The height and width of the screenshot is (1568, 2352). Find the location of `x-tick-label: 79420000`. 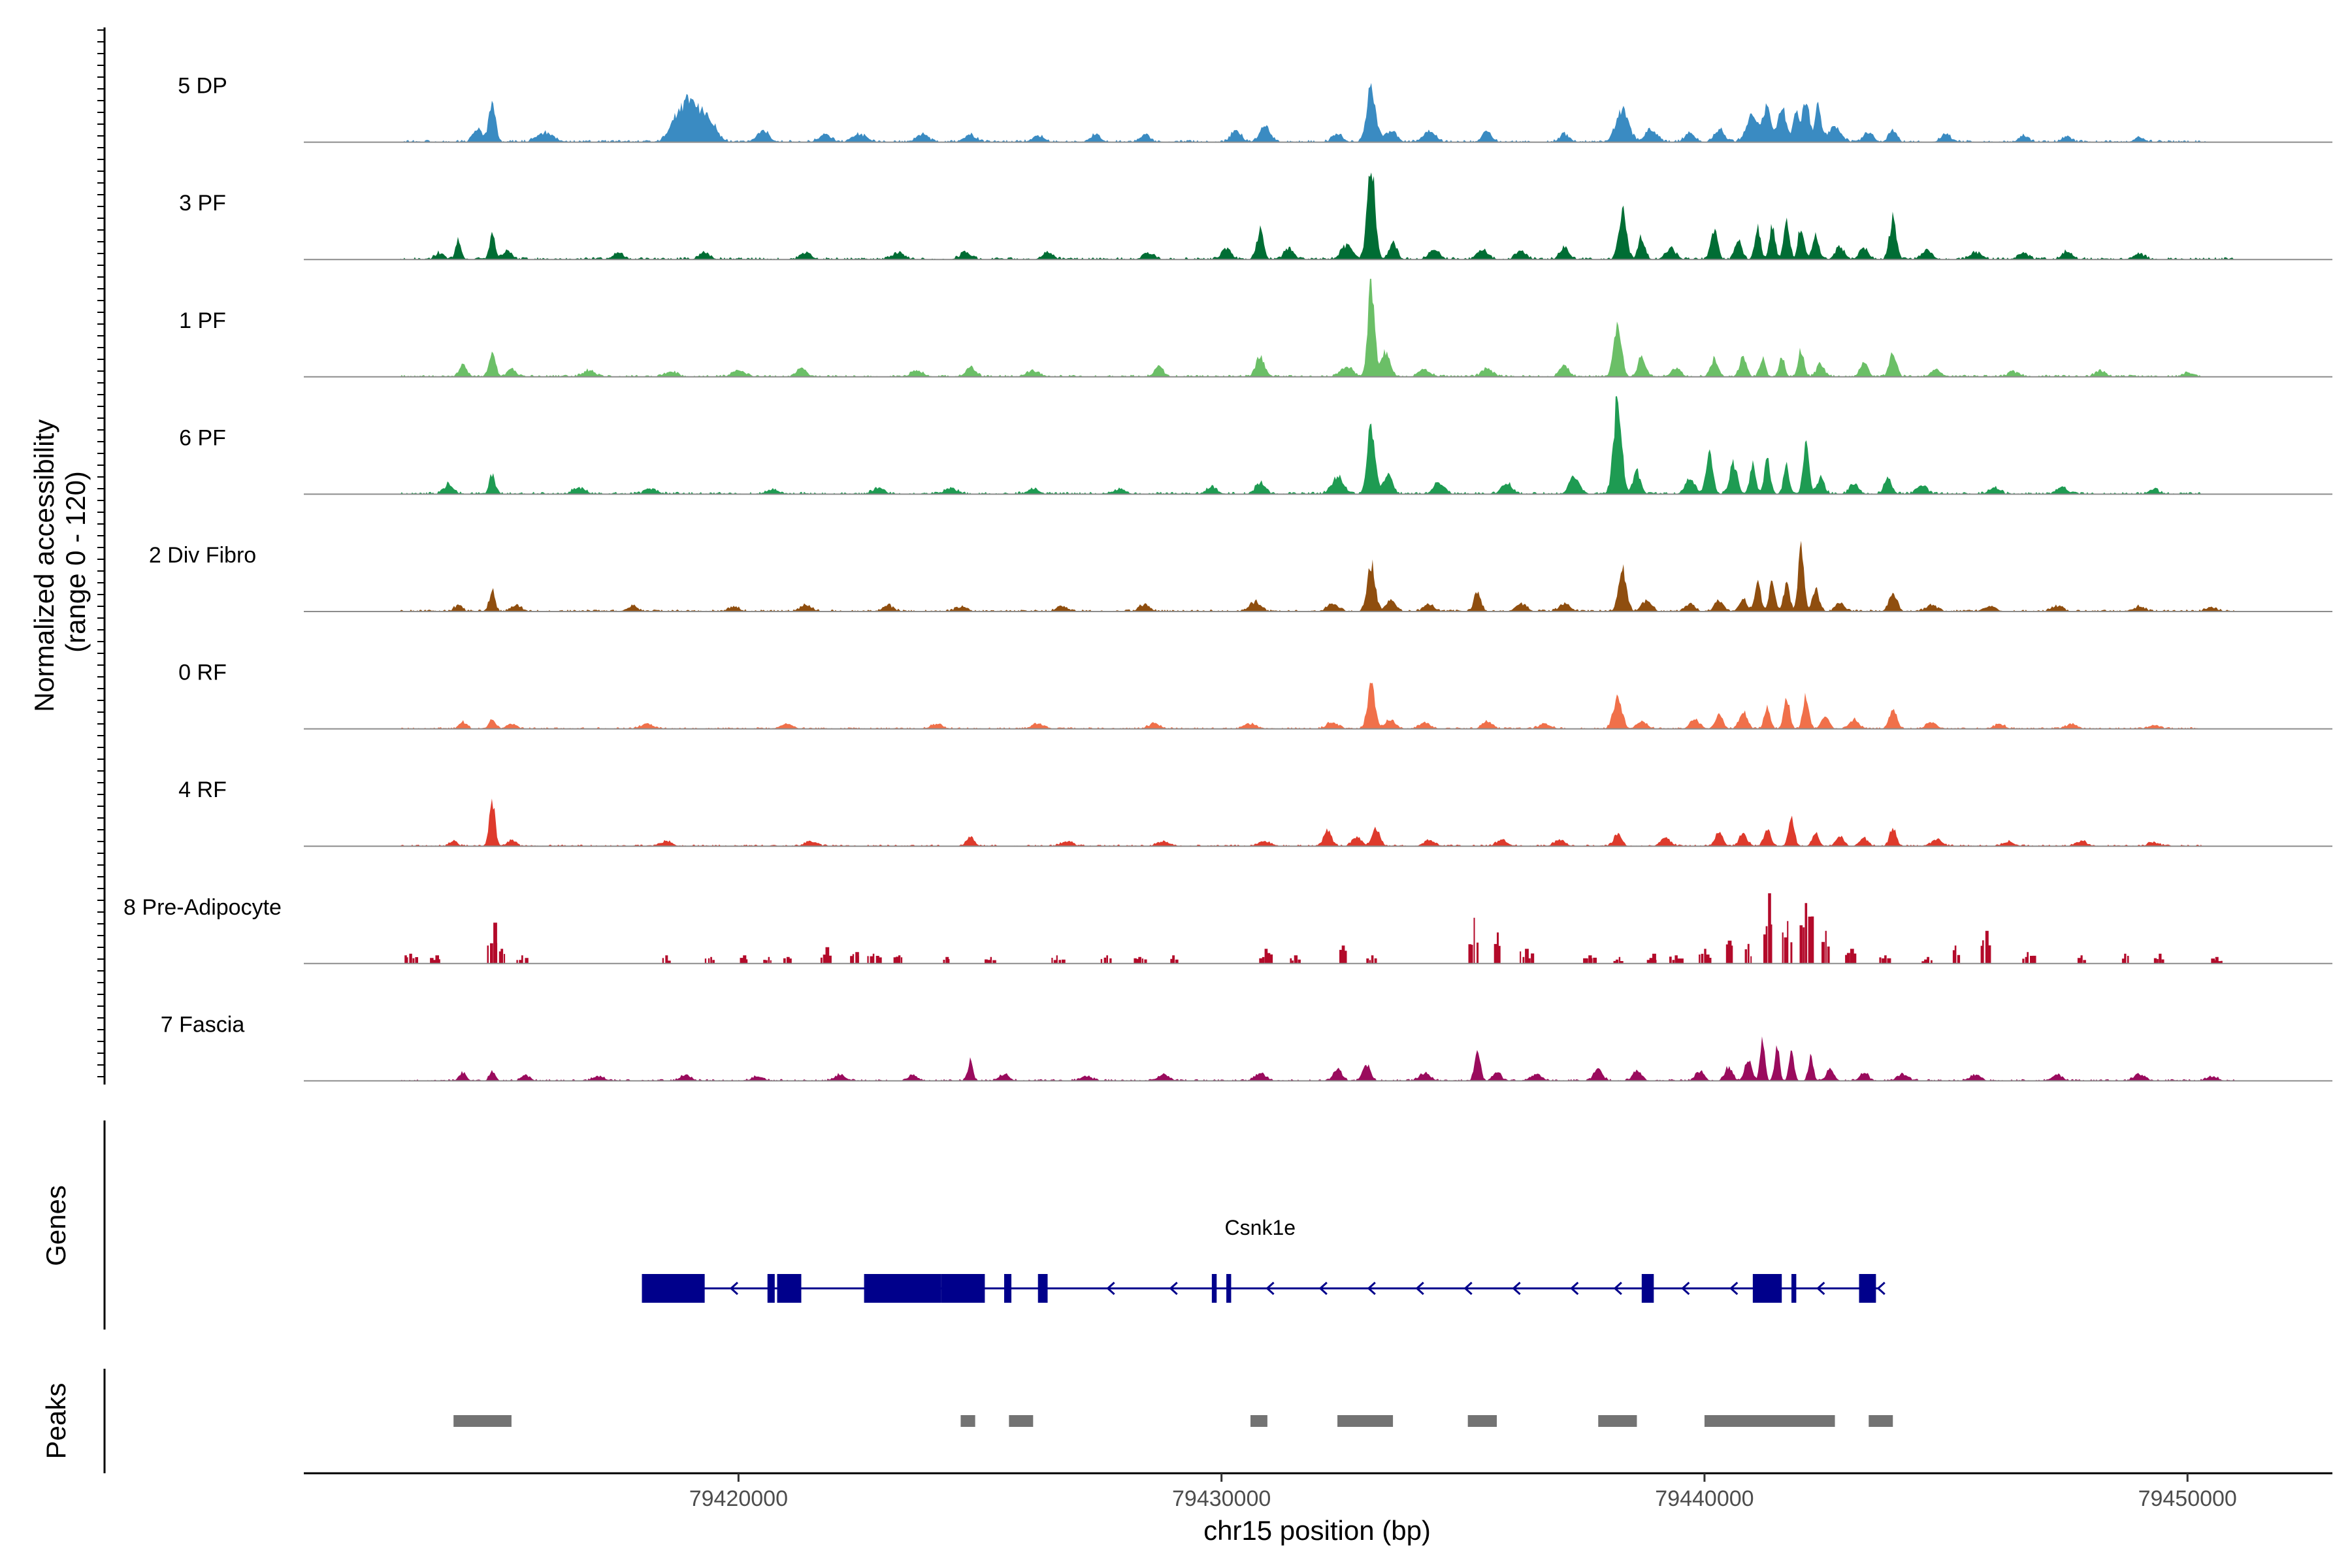

x-tick-label: 79420000 is located at coordinates (738, 1498).